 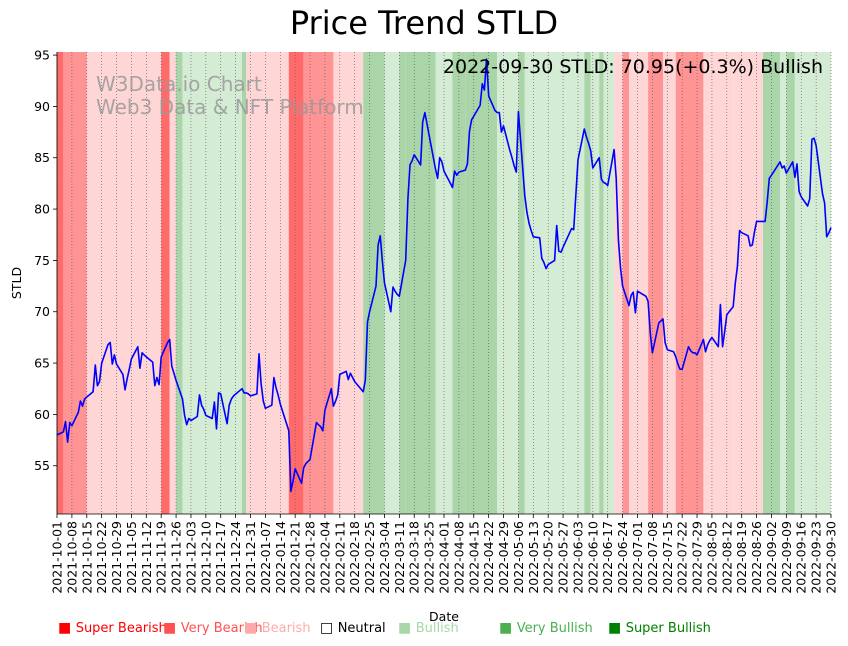 What do you see at coordinates (42, 106) in the screenshot?
I see `y-tick-label: 90` at bounding box center [42, 106].